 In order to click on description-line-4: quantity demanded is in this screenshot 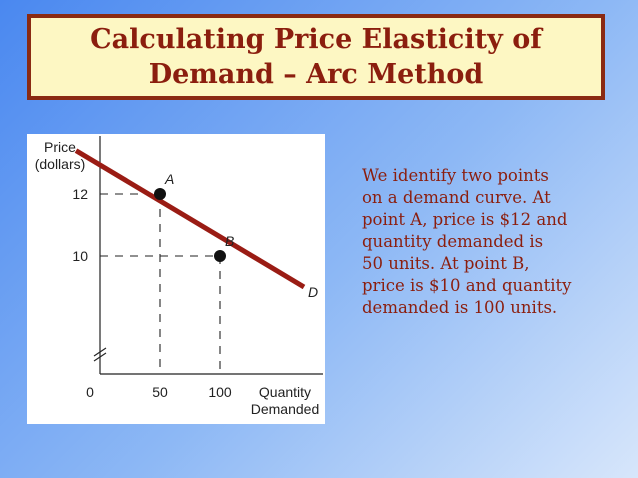, I will do `click(453, 241)`.